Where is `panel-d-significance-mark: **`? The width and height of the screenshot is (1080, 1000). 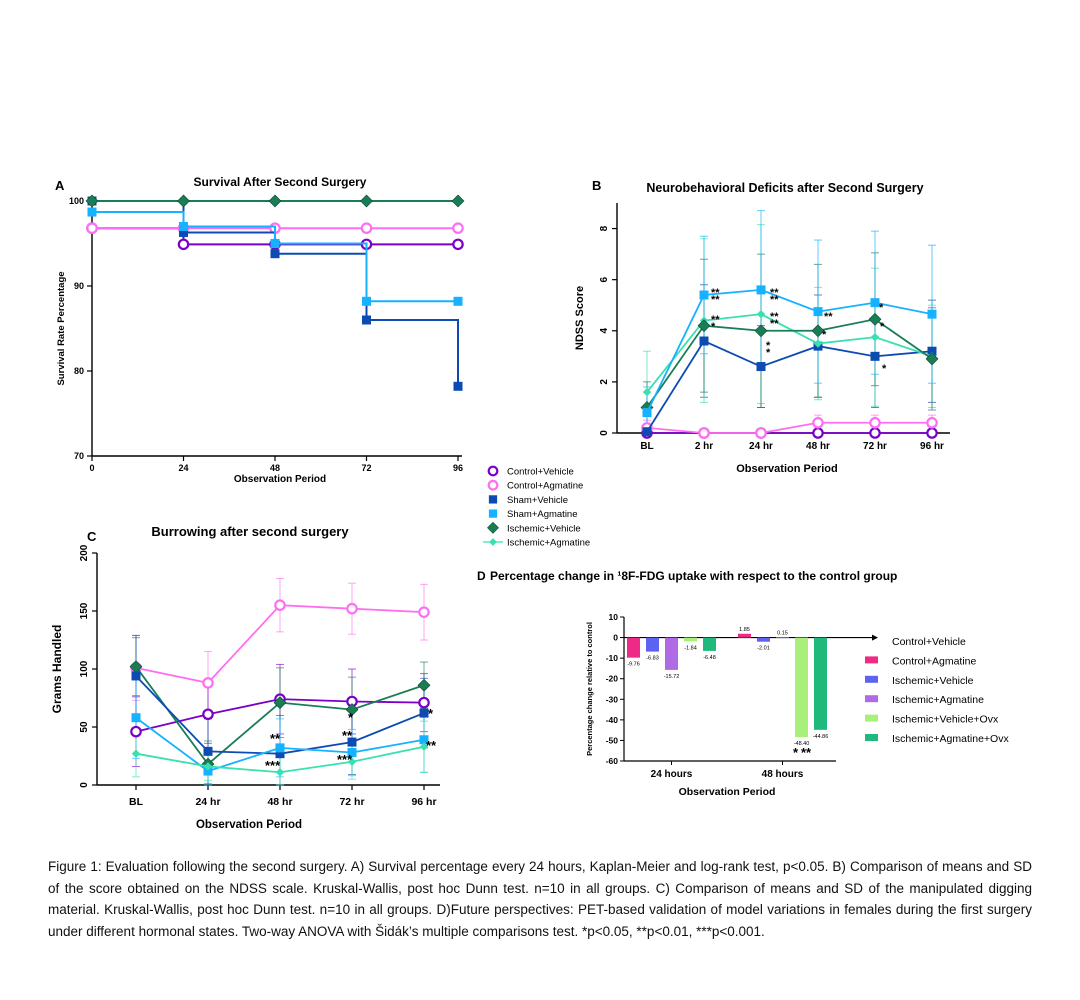 panel-d-significance-mark: ** is located at coordinates (806, 752).